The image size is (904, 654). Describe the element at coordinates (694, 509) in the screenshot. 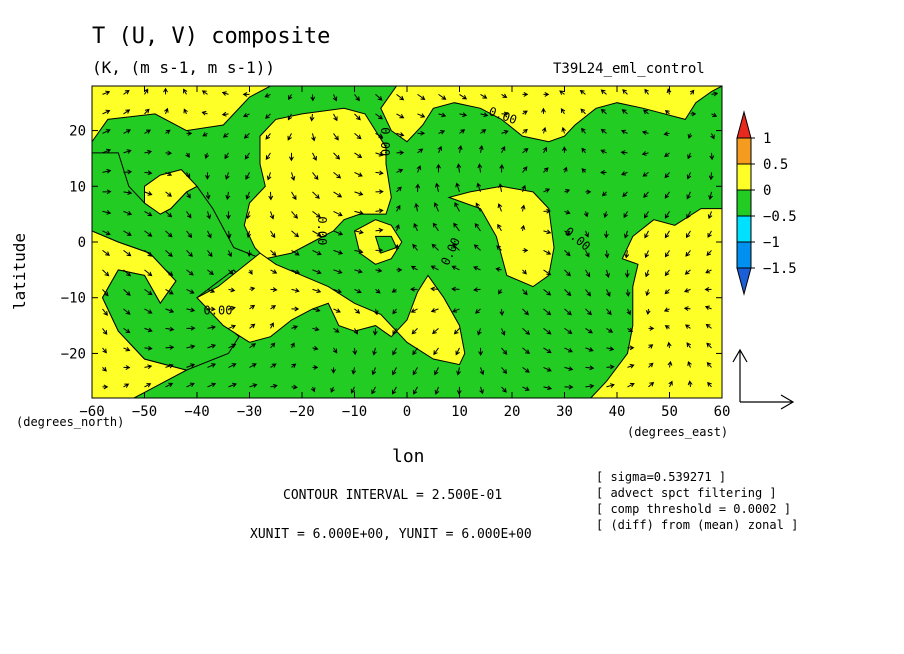

I see `note-line: [ comp threshold = 0.0002 ]` at that location.